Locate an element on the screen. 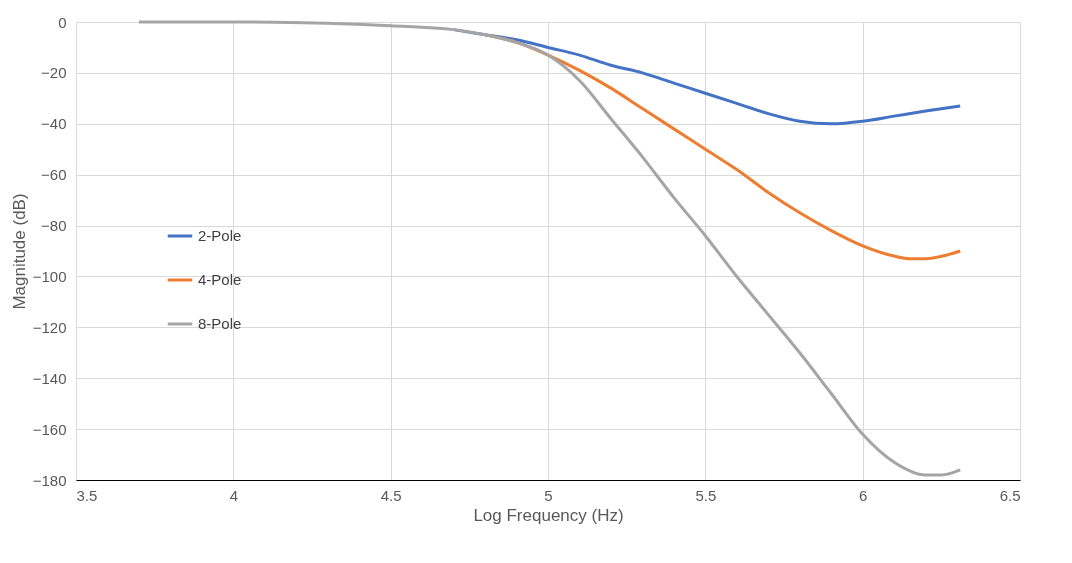 The image size is (1072, 563). x-tick-label: 3.5 is located at coordinates (87, 495).